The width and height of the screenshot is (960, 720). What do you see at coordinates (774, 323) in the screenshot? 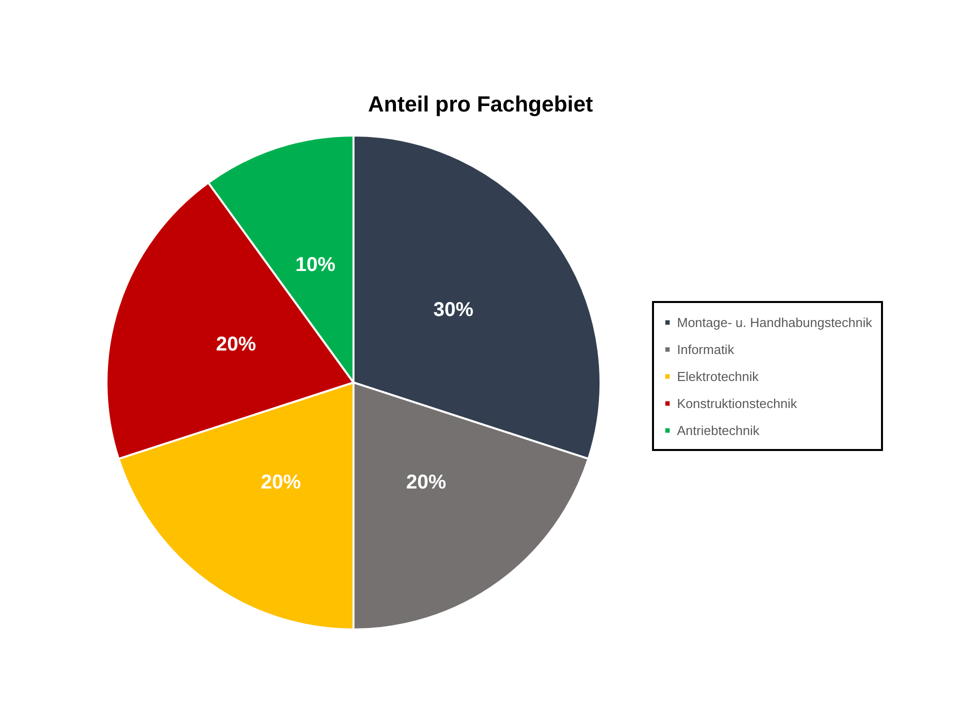
I see `legend-label: Montage- u. Handhabungstechnik` at bounding box center [774, 323].